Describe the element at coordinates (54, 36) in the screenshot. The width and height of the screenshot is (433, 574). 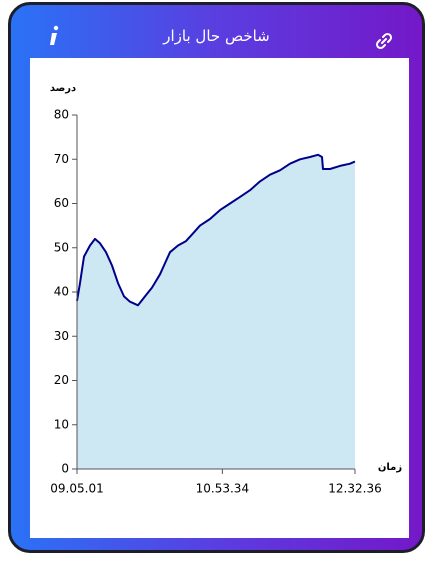
I see `info-icon` at that location.